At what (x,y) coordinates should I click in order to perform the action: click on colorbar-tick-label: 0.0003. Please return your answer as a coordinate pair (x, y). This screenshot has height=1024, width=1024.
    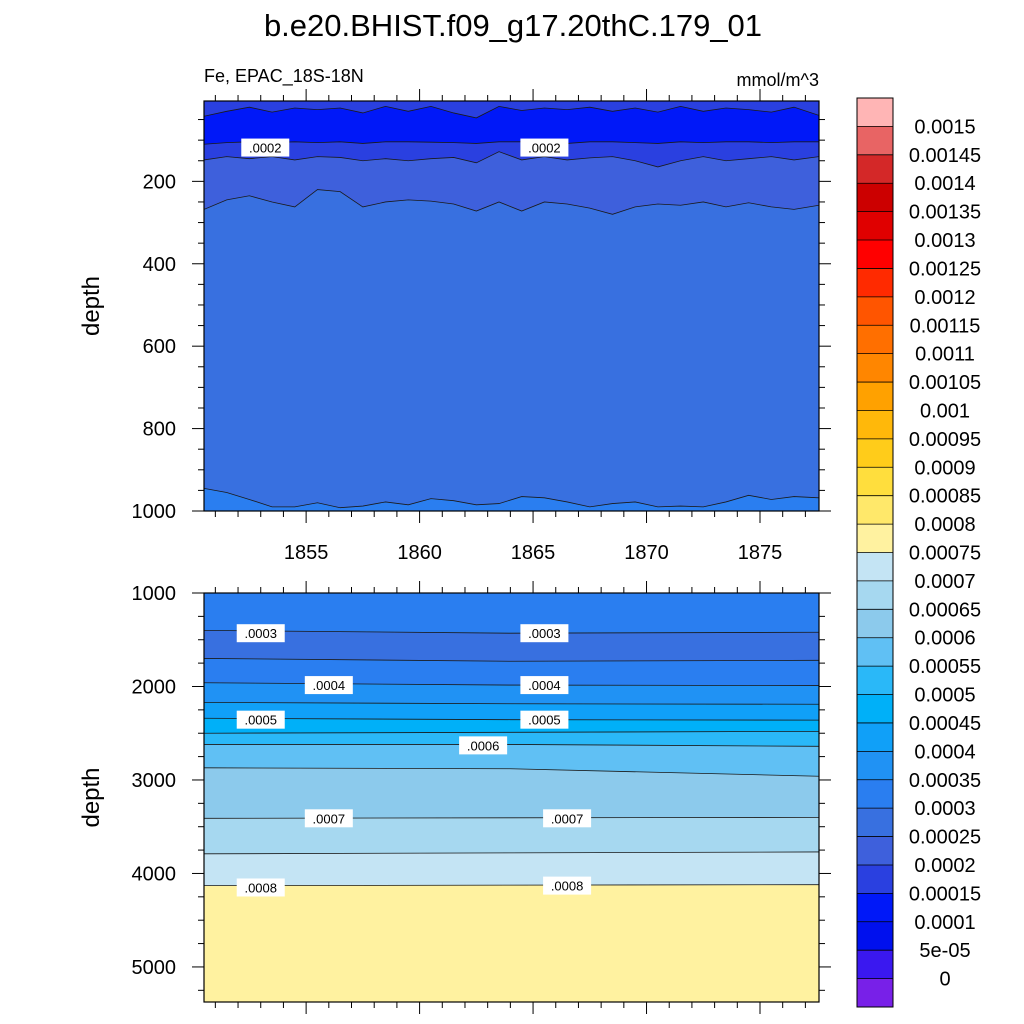
    Looking at the image, I should click on (944, 809).